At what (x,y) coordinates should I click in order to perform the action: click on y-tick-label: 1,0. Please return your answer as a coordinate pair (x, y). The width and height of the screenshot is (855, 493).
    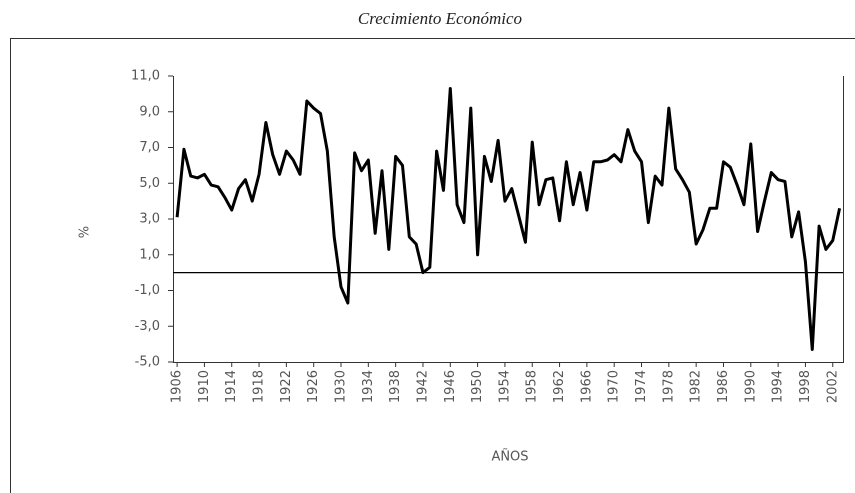
    Looking at the image, I should click on (149, 254).